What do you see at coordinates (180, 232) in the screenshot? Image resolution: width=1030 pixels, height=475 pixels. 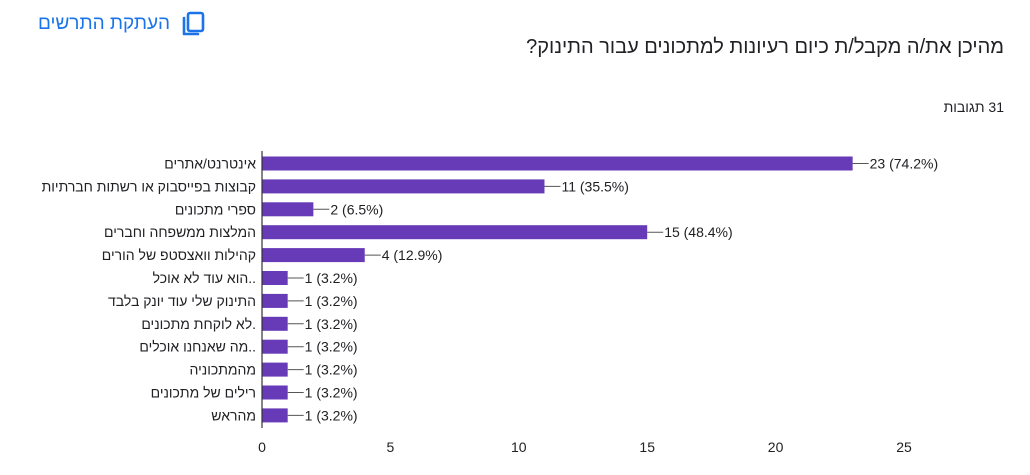 I see `category-label: המלצות ממשפחה וחברים` at bounding box center [180, 232].